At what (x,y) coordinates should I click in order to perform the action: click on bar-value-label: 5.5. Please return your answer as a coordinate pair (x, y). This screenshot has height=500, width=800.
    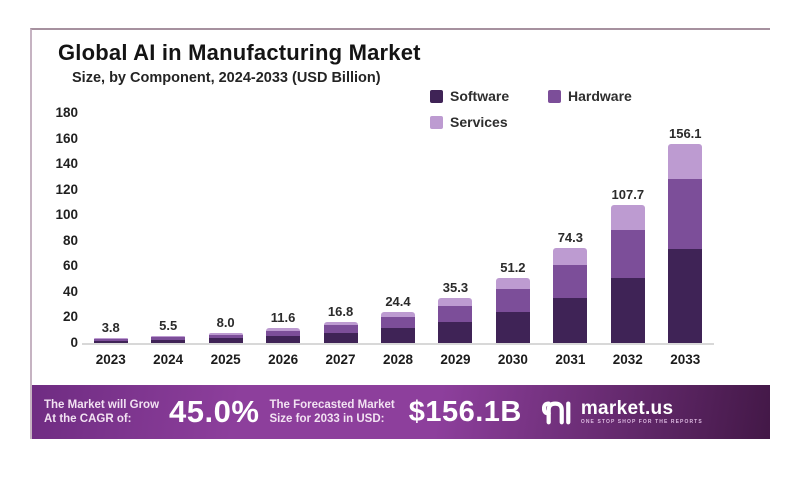
    Looking at the image, I should click on (168, 325).